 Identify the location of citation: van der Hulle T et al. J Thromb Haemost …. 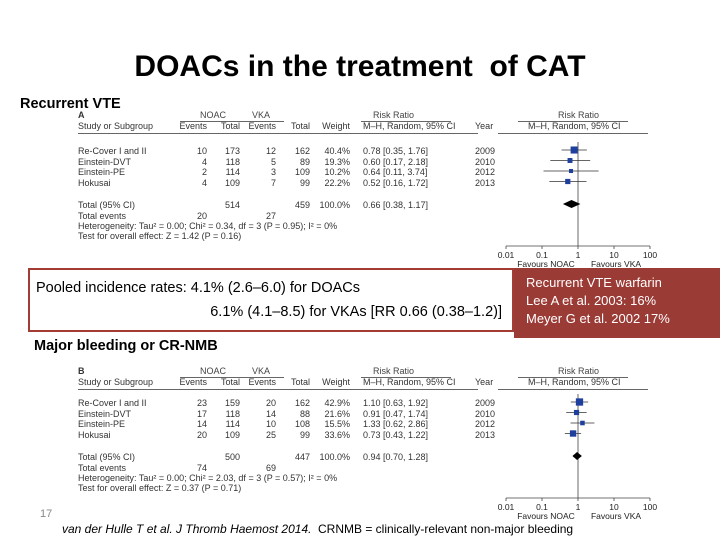
(187, 529).